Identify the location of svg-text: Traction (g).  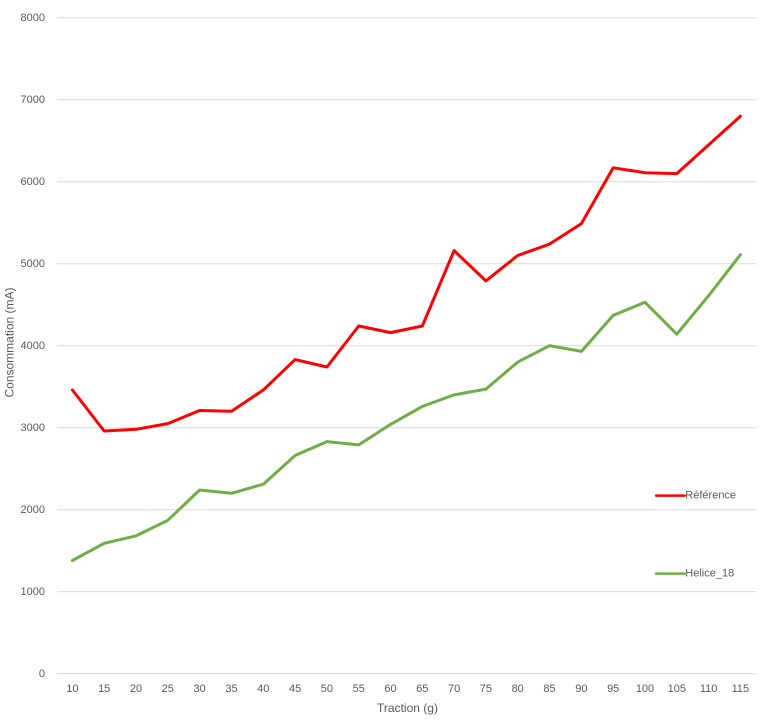
(407, 708).